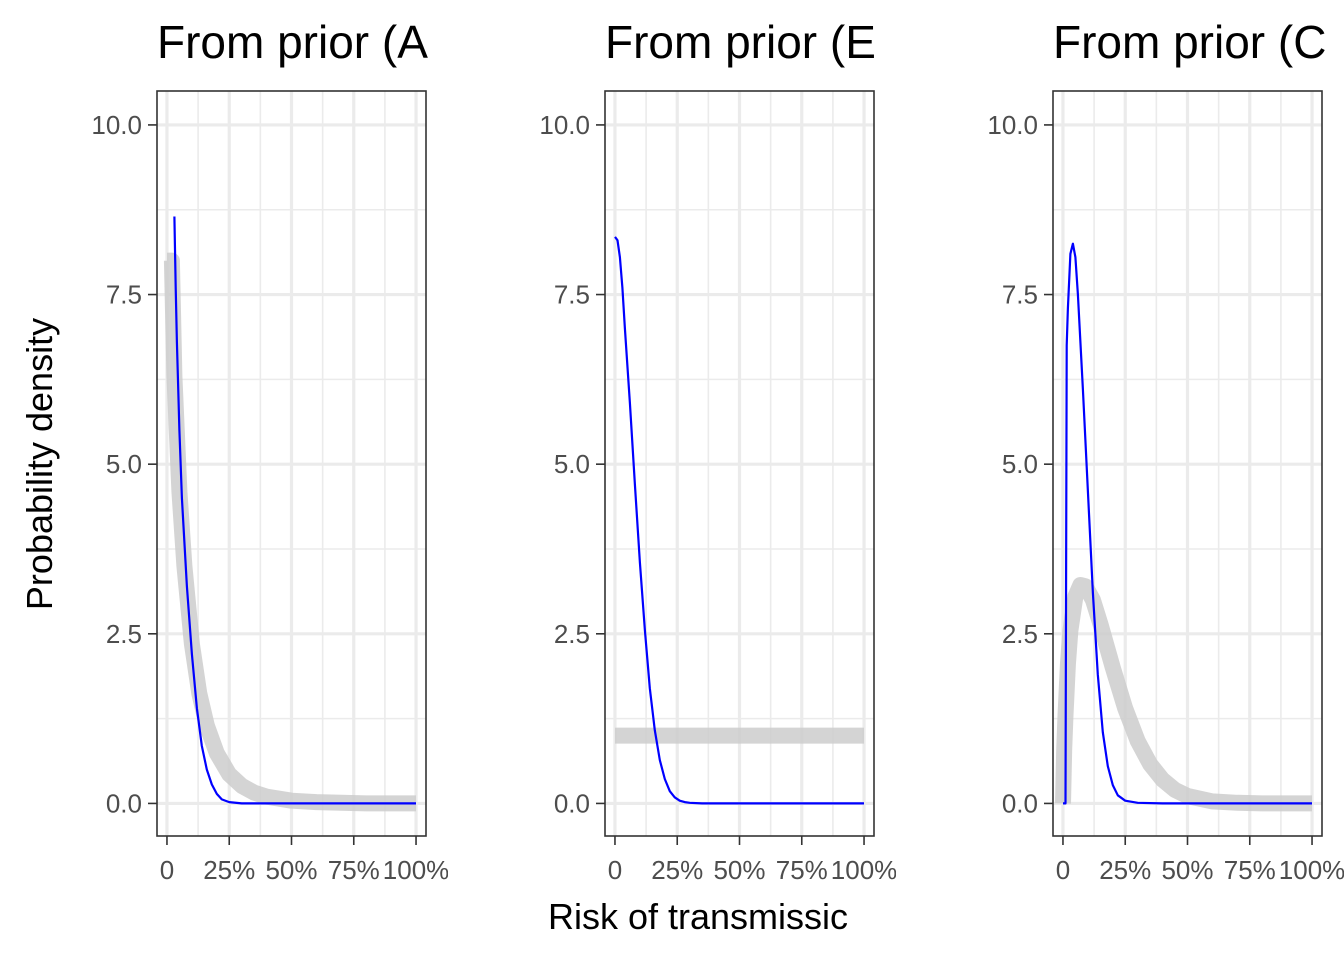 The image size is (1344, 960). Describe the element at coordinates (1189, 42) in the screenshot. I see `panel-title: From prior (C` at that location.